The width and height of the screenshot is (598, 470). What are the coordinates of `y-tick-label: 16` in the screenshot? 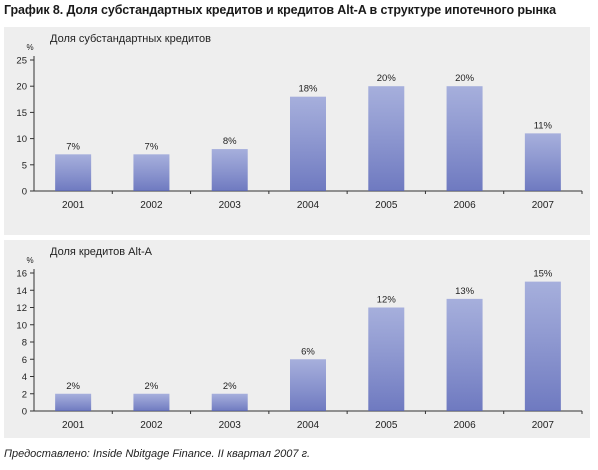 It's located at (21, 274).